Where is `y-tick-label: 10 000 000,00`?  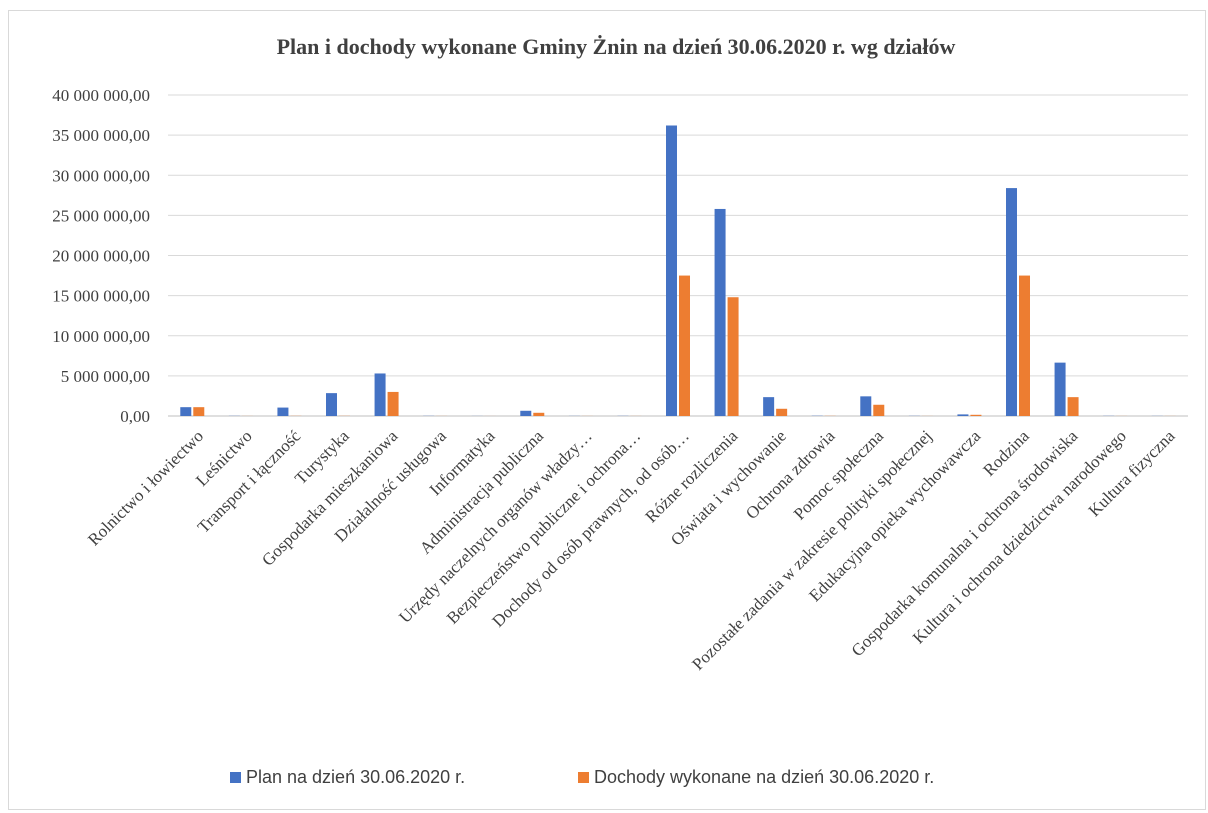
y-tick-label: 10 000 000,00 is located at coordinates (101, 336).